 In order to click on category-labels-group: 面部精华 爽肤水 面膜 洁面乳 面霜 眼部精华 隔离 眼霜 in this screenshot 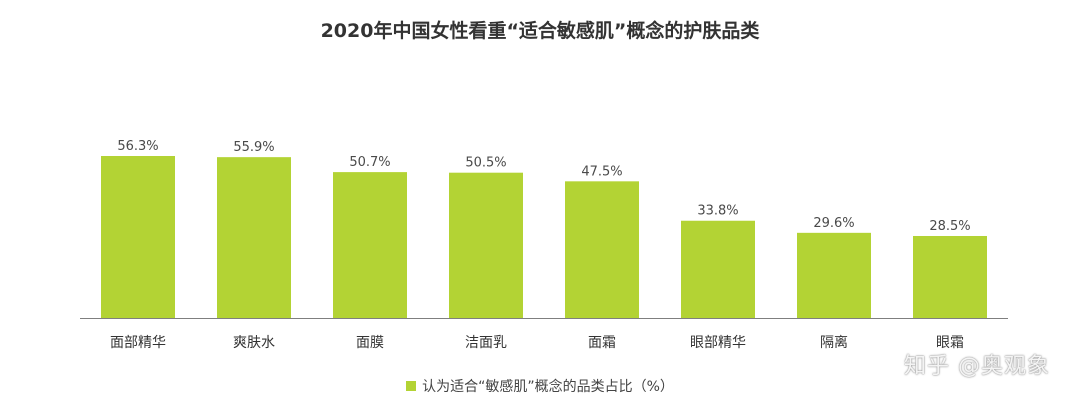, I will do `click(537, 342)`.